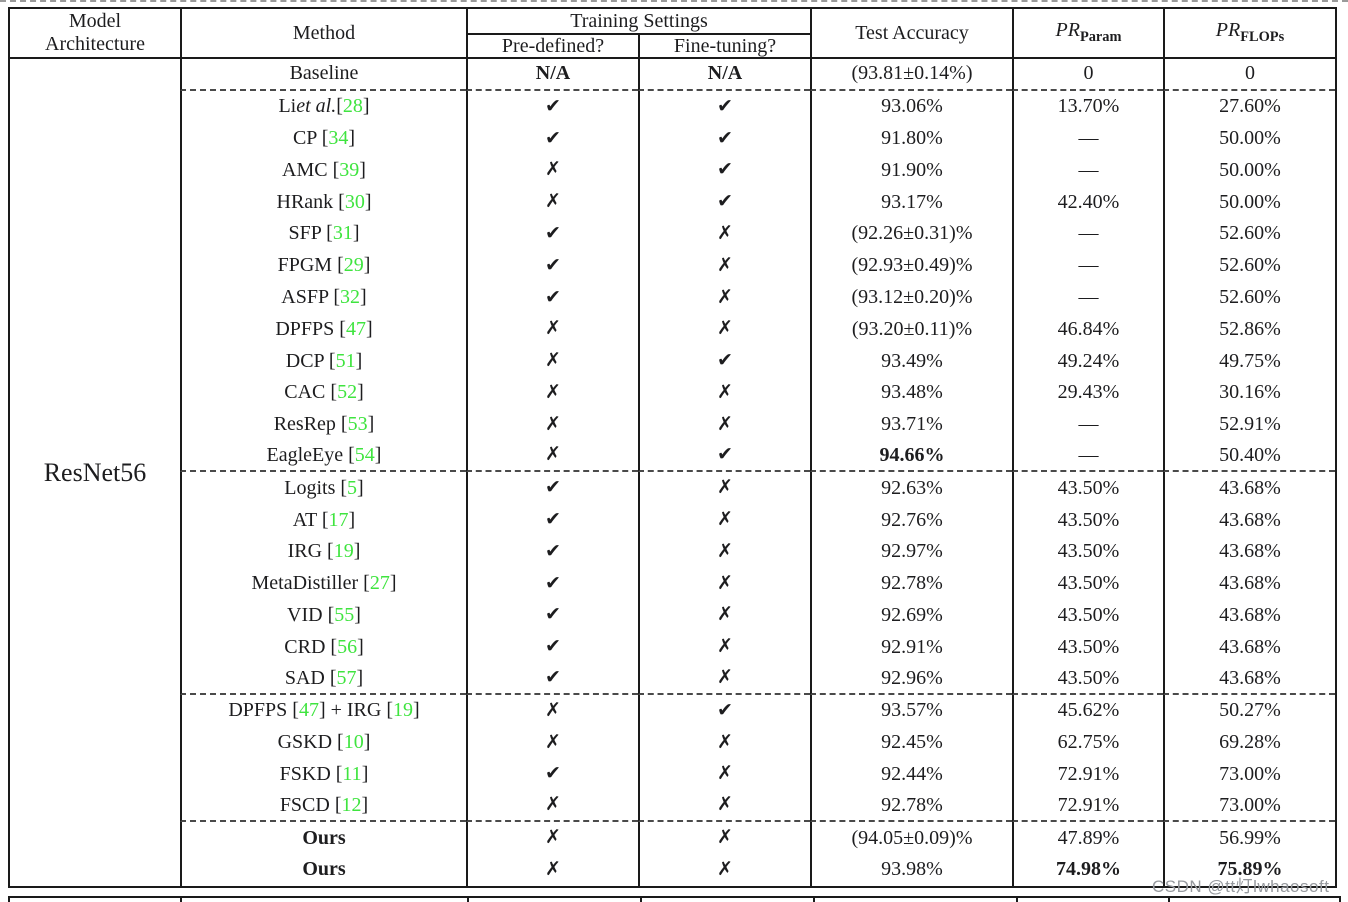 This screenshot has height=902, width=1348. I want to click on citation-ref: 55, so click(344, 614).